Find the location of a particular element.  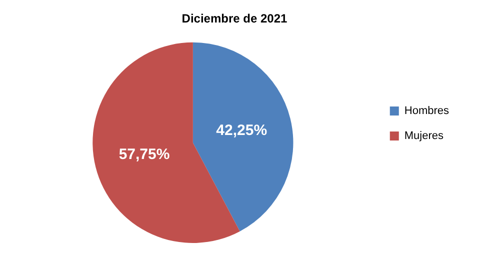

data-label: 42,25% is located at coordinates (242, 130).